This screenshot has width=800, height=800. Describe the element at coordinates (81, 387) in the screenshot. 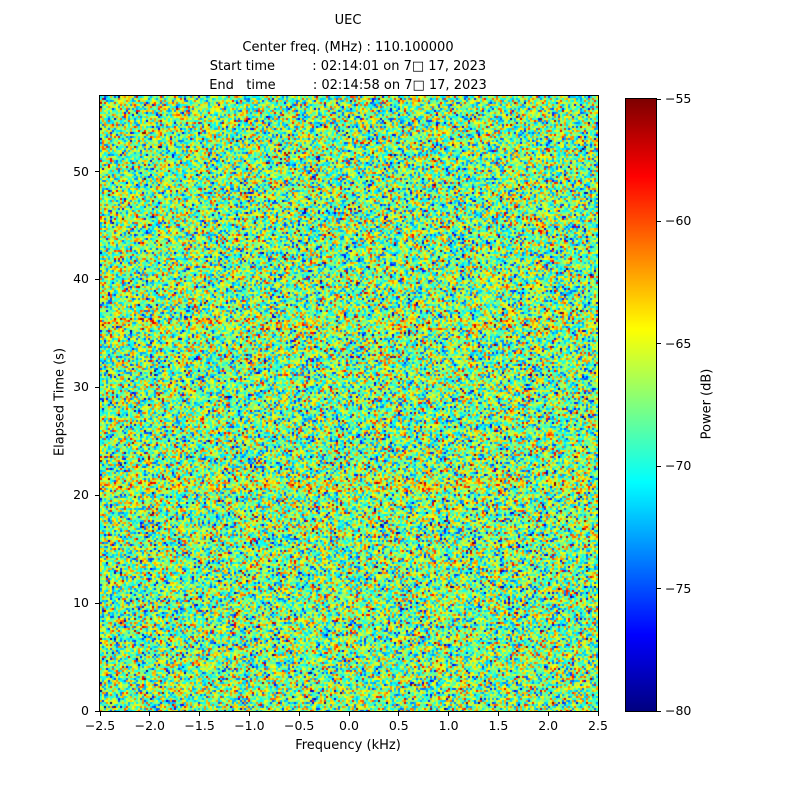

I see `y-tick-label: 30` at that location.